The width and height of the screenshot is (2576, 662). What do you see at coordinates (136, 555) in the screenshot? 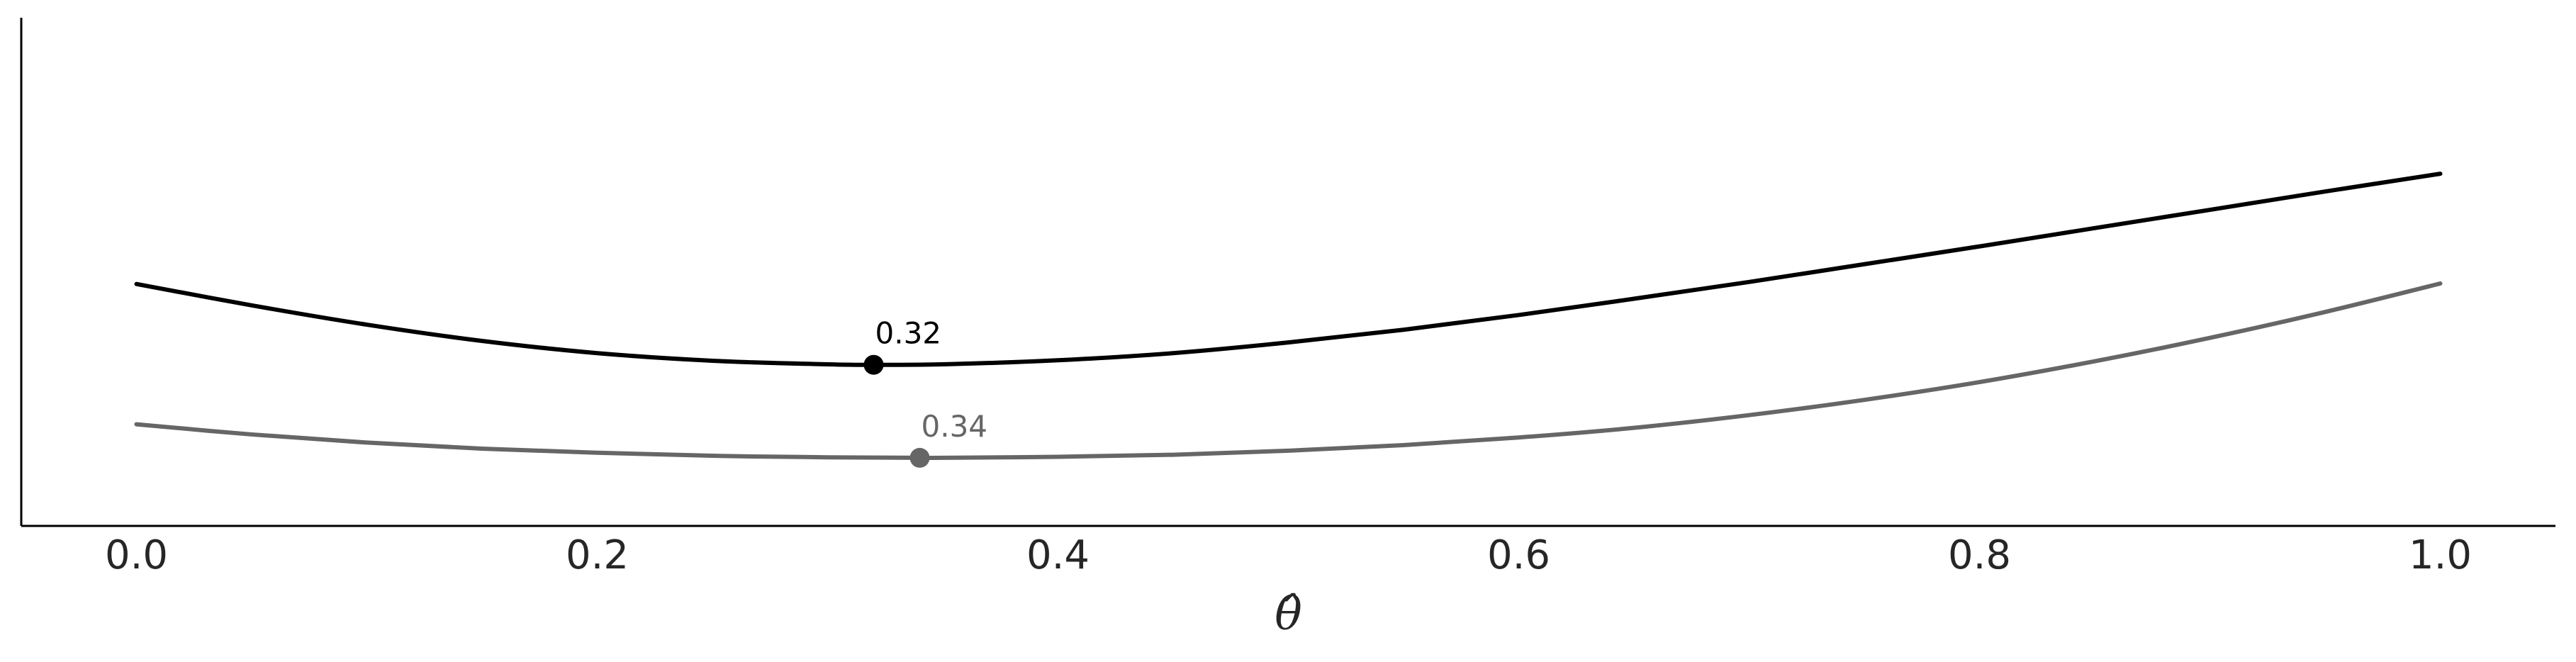
I see `x-tick-label: 0.0` at bounding box center [136, 555].